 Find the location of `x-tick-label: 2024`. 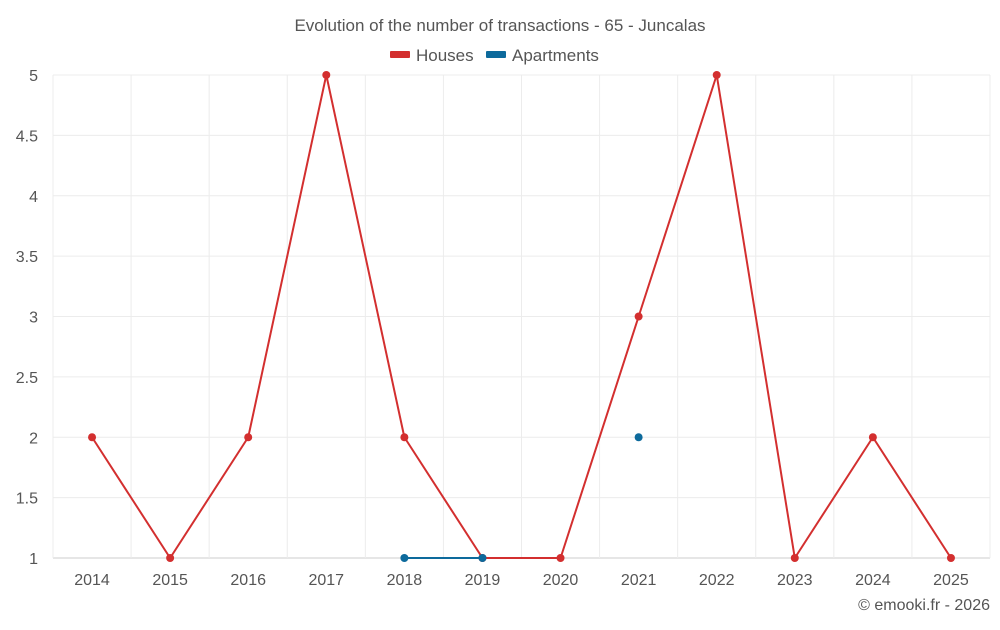

x-tick-label: 2024 is located at coordinates (873, 580).